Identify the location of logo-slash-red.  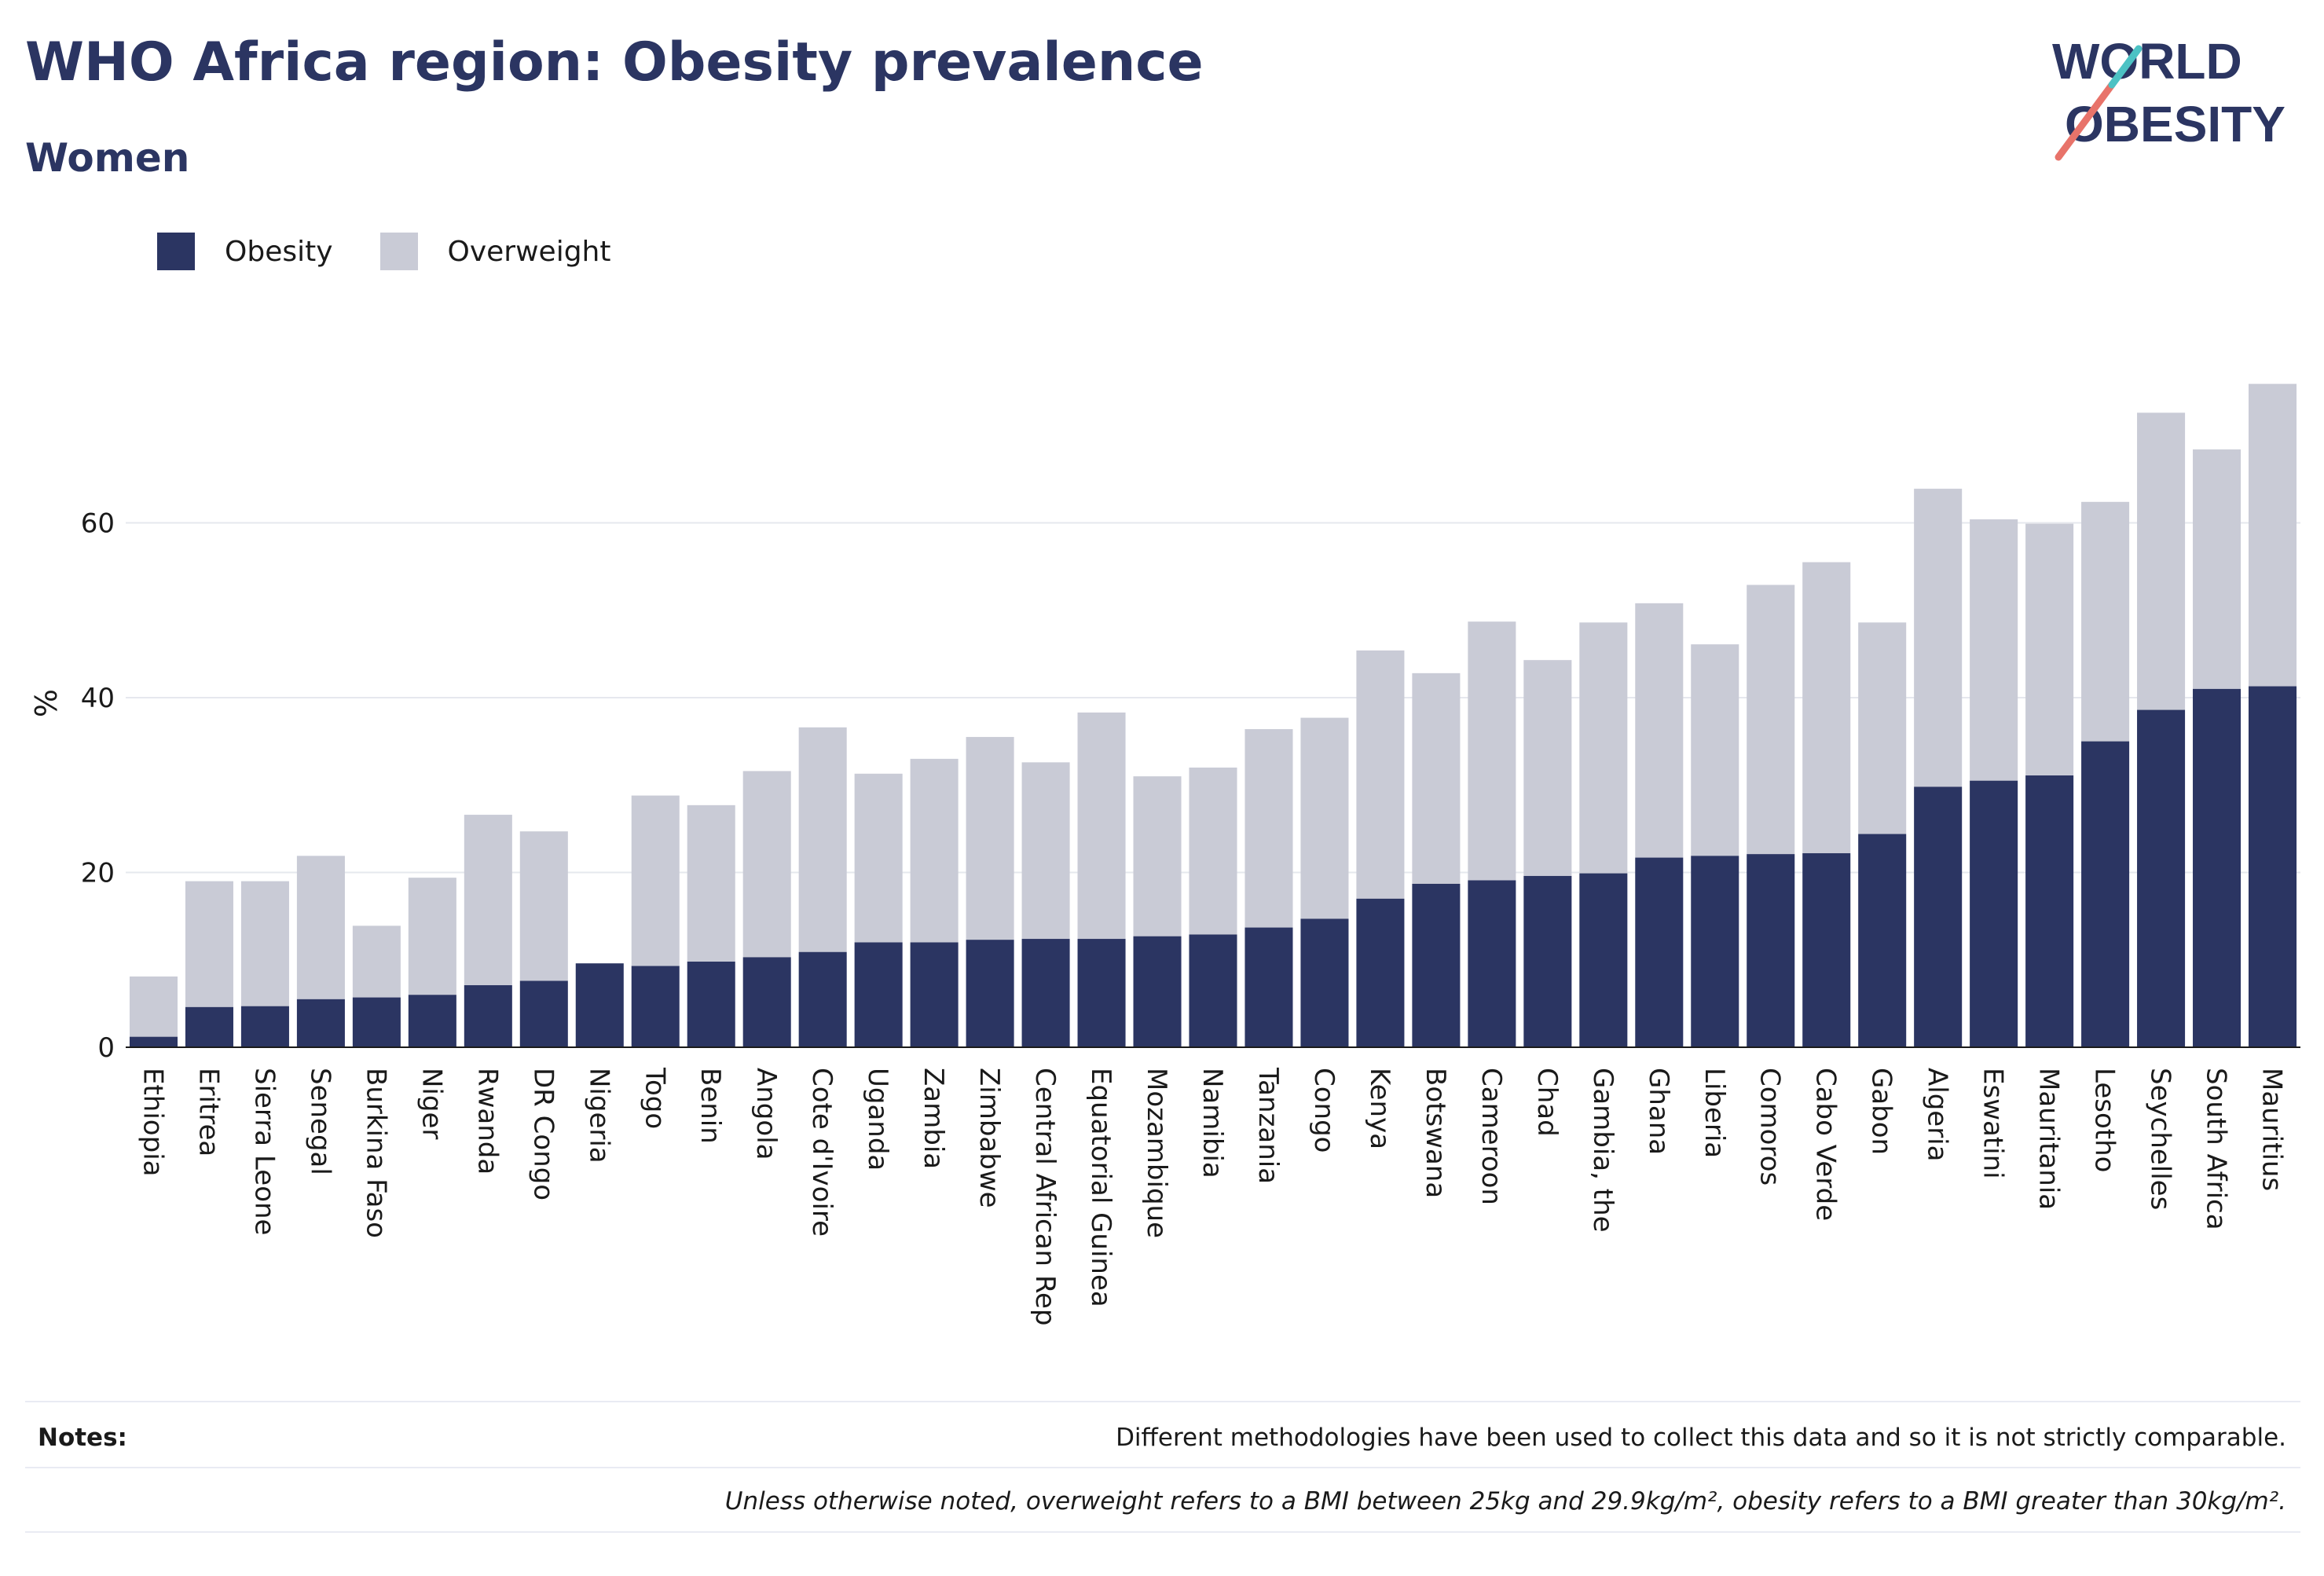
(2085, 121).